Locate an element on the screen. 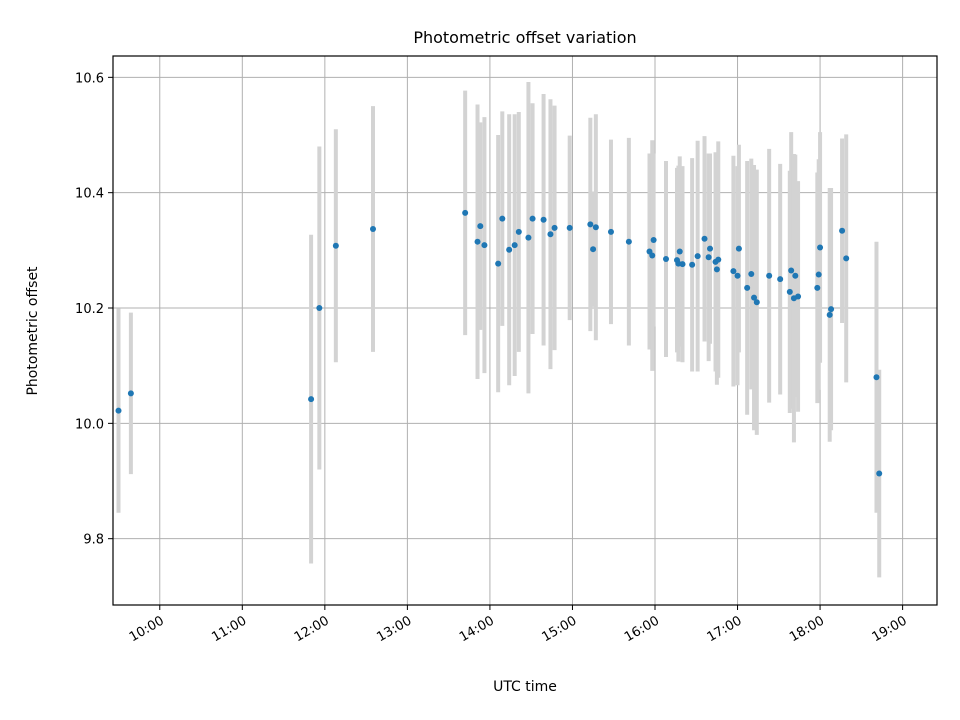 The width and height of the screenshot is (960, 720). y-tick-label: 10.2 is located at coordinates (89, 309).